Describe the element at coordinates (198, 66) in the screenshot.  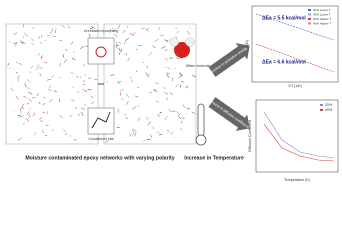
I see `water-label: Water molecule` at that location.